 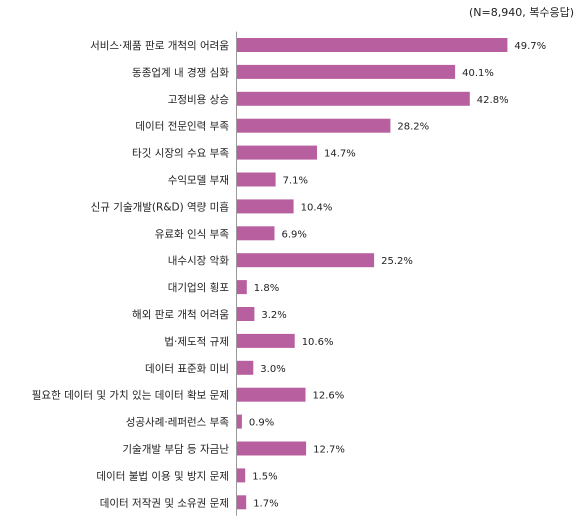 I want to click on category-label-17: 데이터 저작권 및 소유권 문제, so click(x=164, y=503).